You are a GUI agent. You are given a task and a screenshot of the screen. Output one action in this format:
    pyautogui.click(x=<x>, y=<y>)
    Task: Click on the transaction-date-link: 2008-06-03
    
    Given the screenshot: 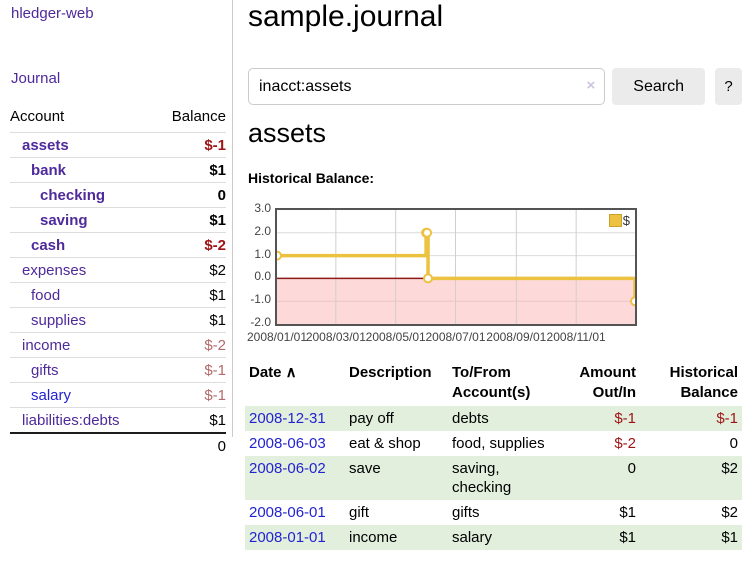 What is the action you would take?
    pyautogui.click(x=287, y=443)
    